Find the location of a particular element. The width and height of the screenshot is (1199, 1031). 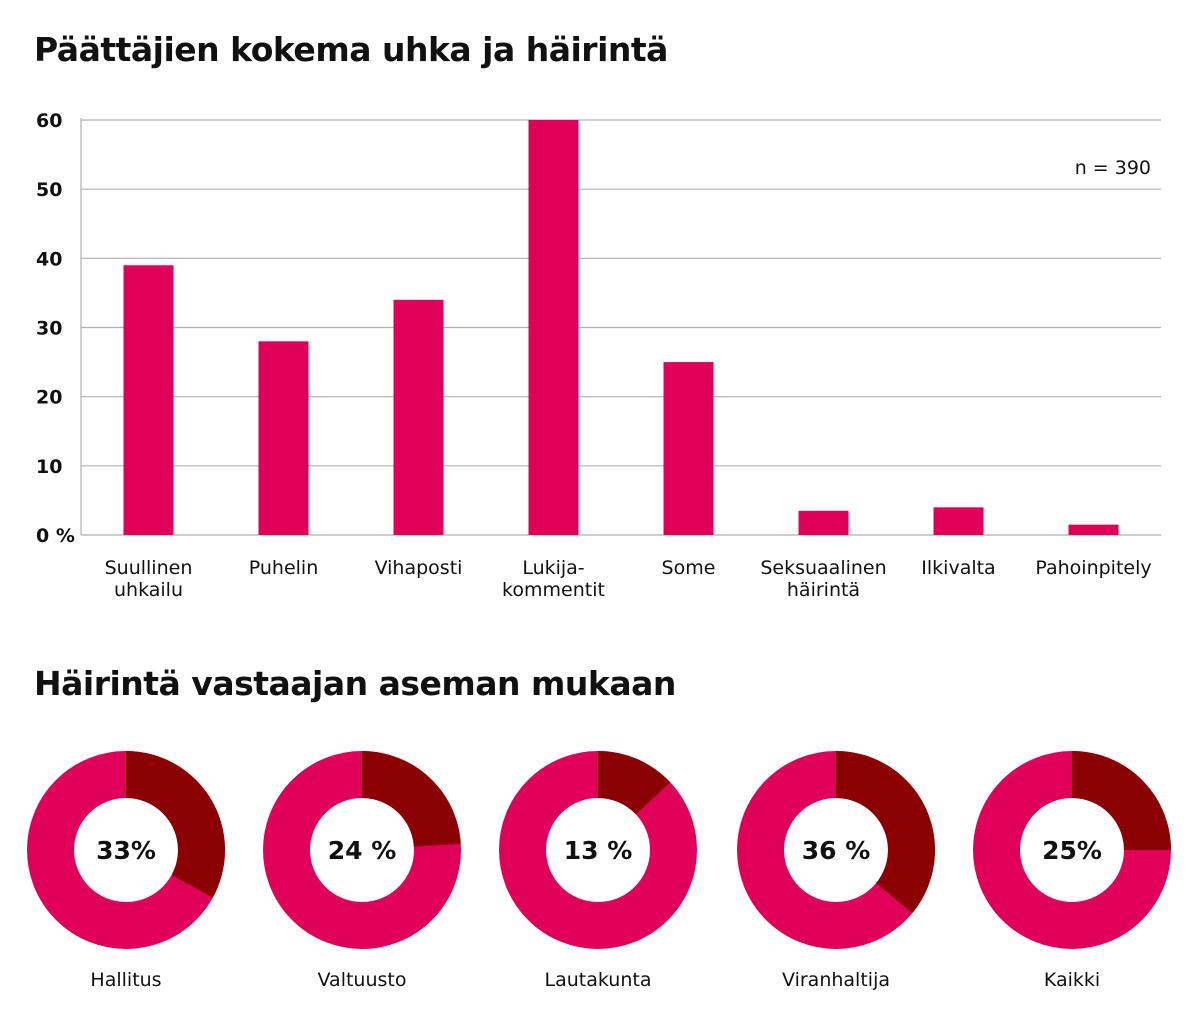

donut-value-label: 13 % is located at coordinates (598, 850).